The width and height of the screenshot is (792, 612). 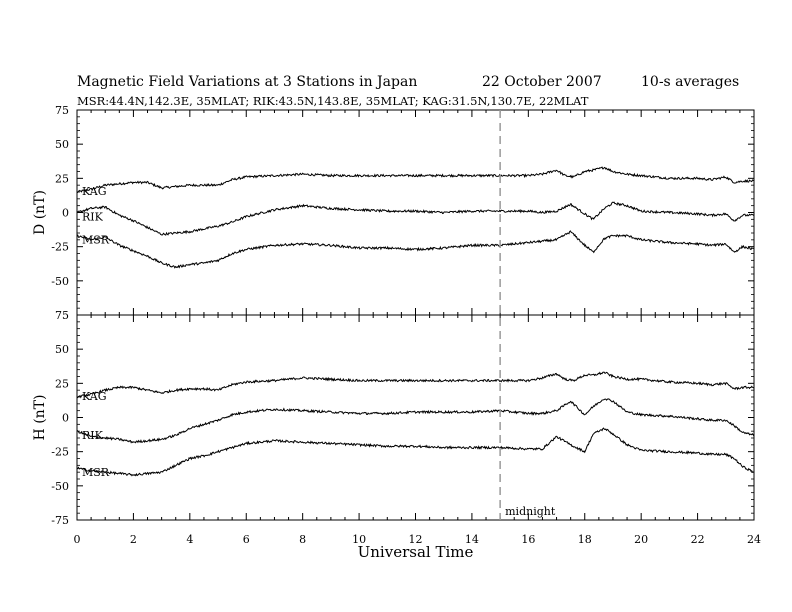 What do you see at coordinates (641, 539) in the screenshot?
I see `x-tick-label: 20` at bounding box center [641, 539].